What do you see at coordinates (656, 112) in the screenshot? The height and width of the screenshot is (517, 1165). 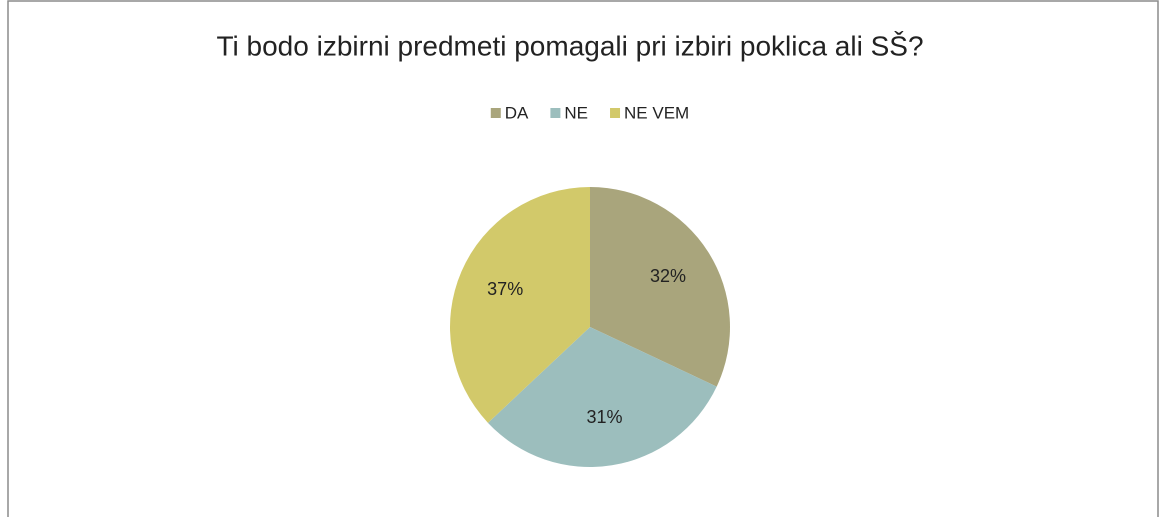 I see `legend-label: NE VEM` at bounding box center [656, 112].